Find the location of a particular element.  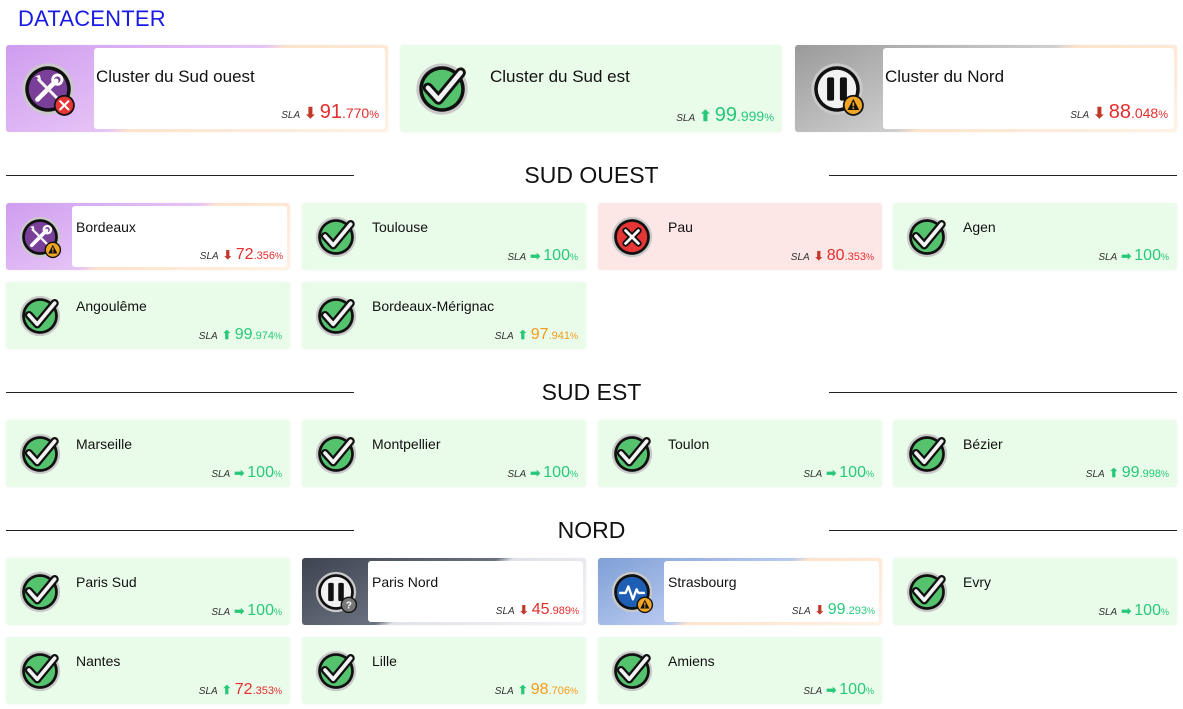

sla-value: SLA ⬇ 91.770% is located at coordinates (330, 112).